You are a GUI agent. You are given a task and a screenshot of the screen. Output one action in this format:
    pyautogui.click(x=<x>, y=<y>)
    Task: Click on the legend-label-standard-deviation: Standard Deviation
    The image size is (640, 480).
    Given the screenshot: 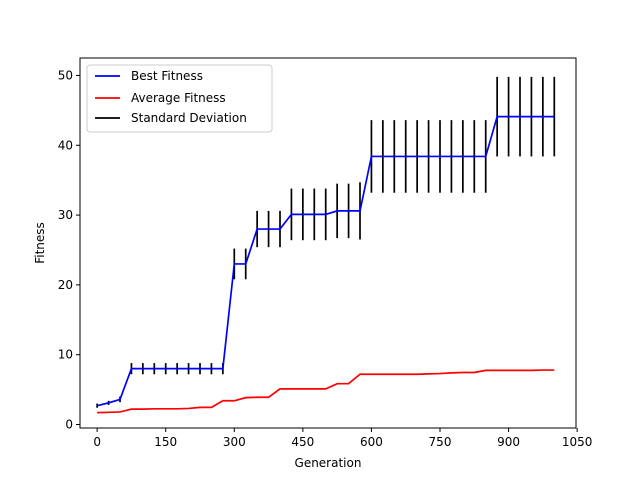 What is the action you would take?
    pyautogui.click(x=189, y=118)
    